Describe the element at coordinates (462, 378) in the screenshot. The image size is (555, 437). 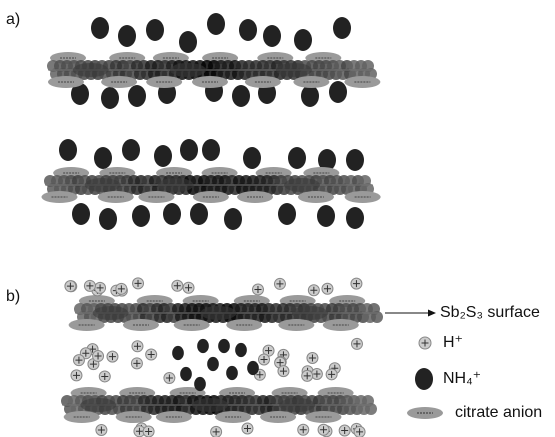
I see `legend-label: NH₄⁺` at that location.